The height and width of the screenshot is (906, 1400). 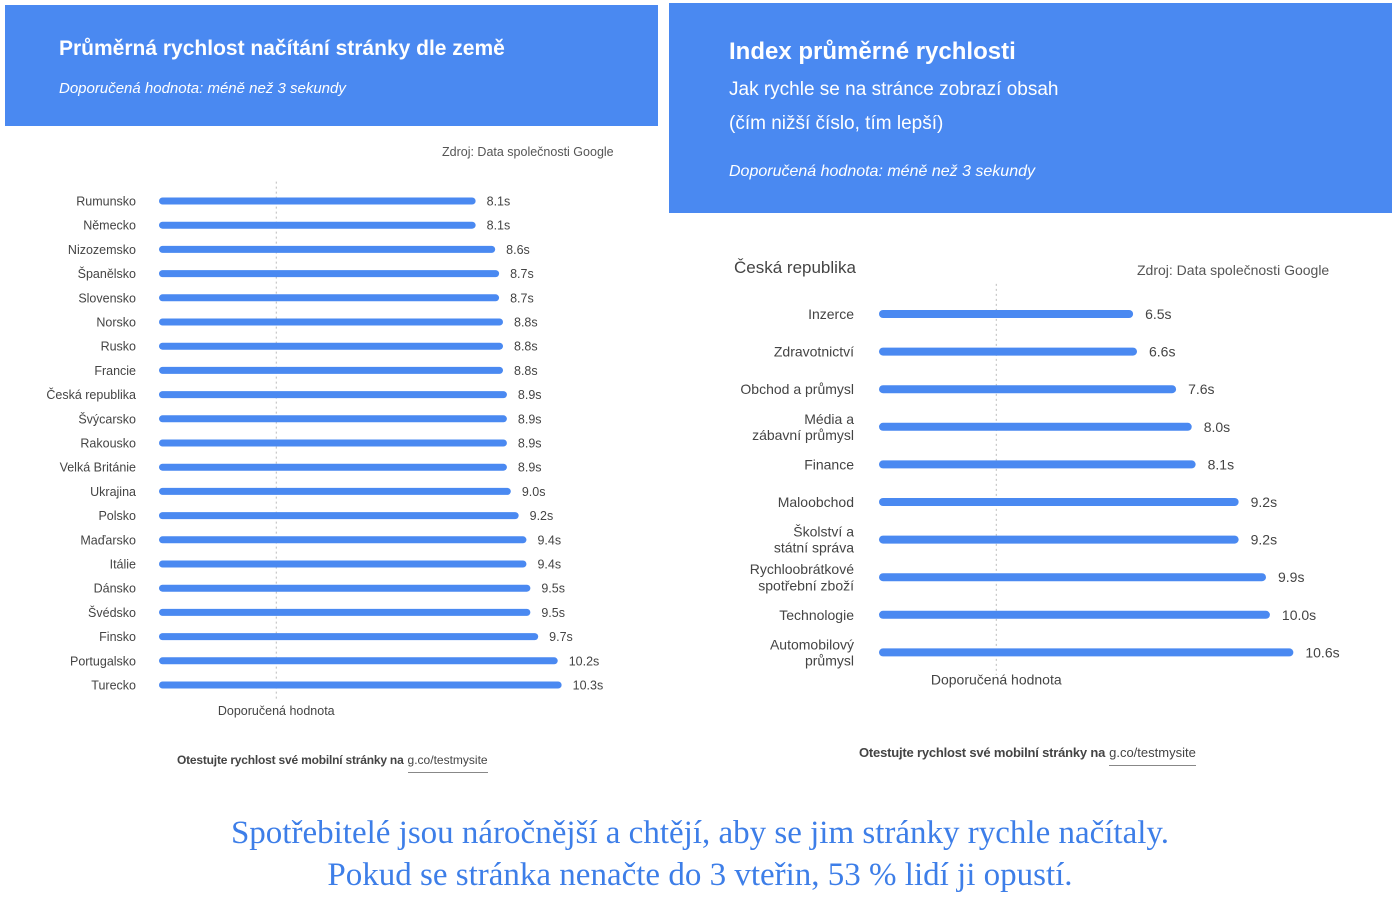 What do you see at coordinates (106, 202) in the screenshot?
I see `country-category-label: Rumunsko` at bounding box center [106, 202].